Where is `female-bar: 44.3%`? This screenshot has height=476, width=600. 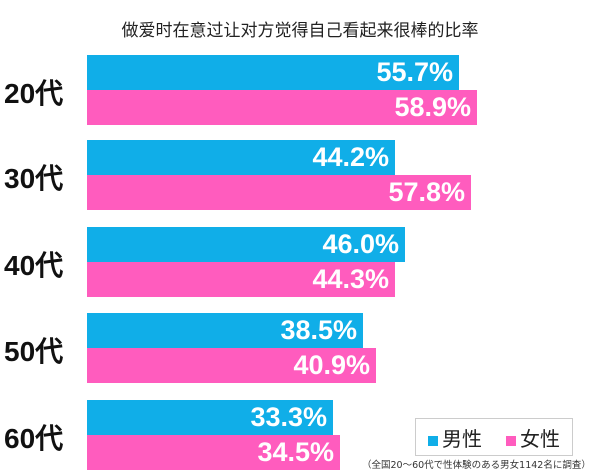 female-bar: 44.3% is located at coordinates (241, 279).